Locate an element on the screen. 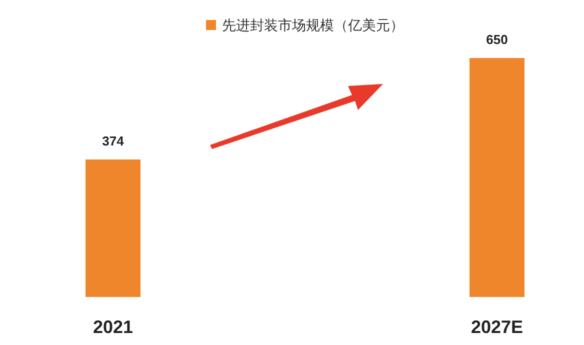 The width and height of the screenshot is (584, 345). data-label: 374 is located at coordinates (113, 140).